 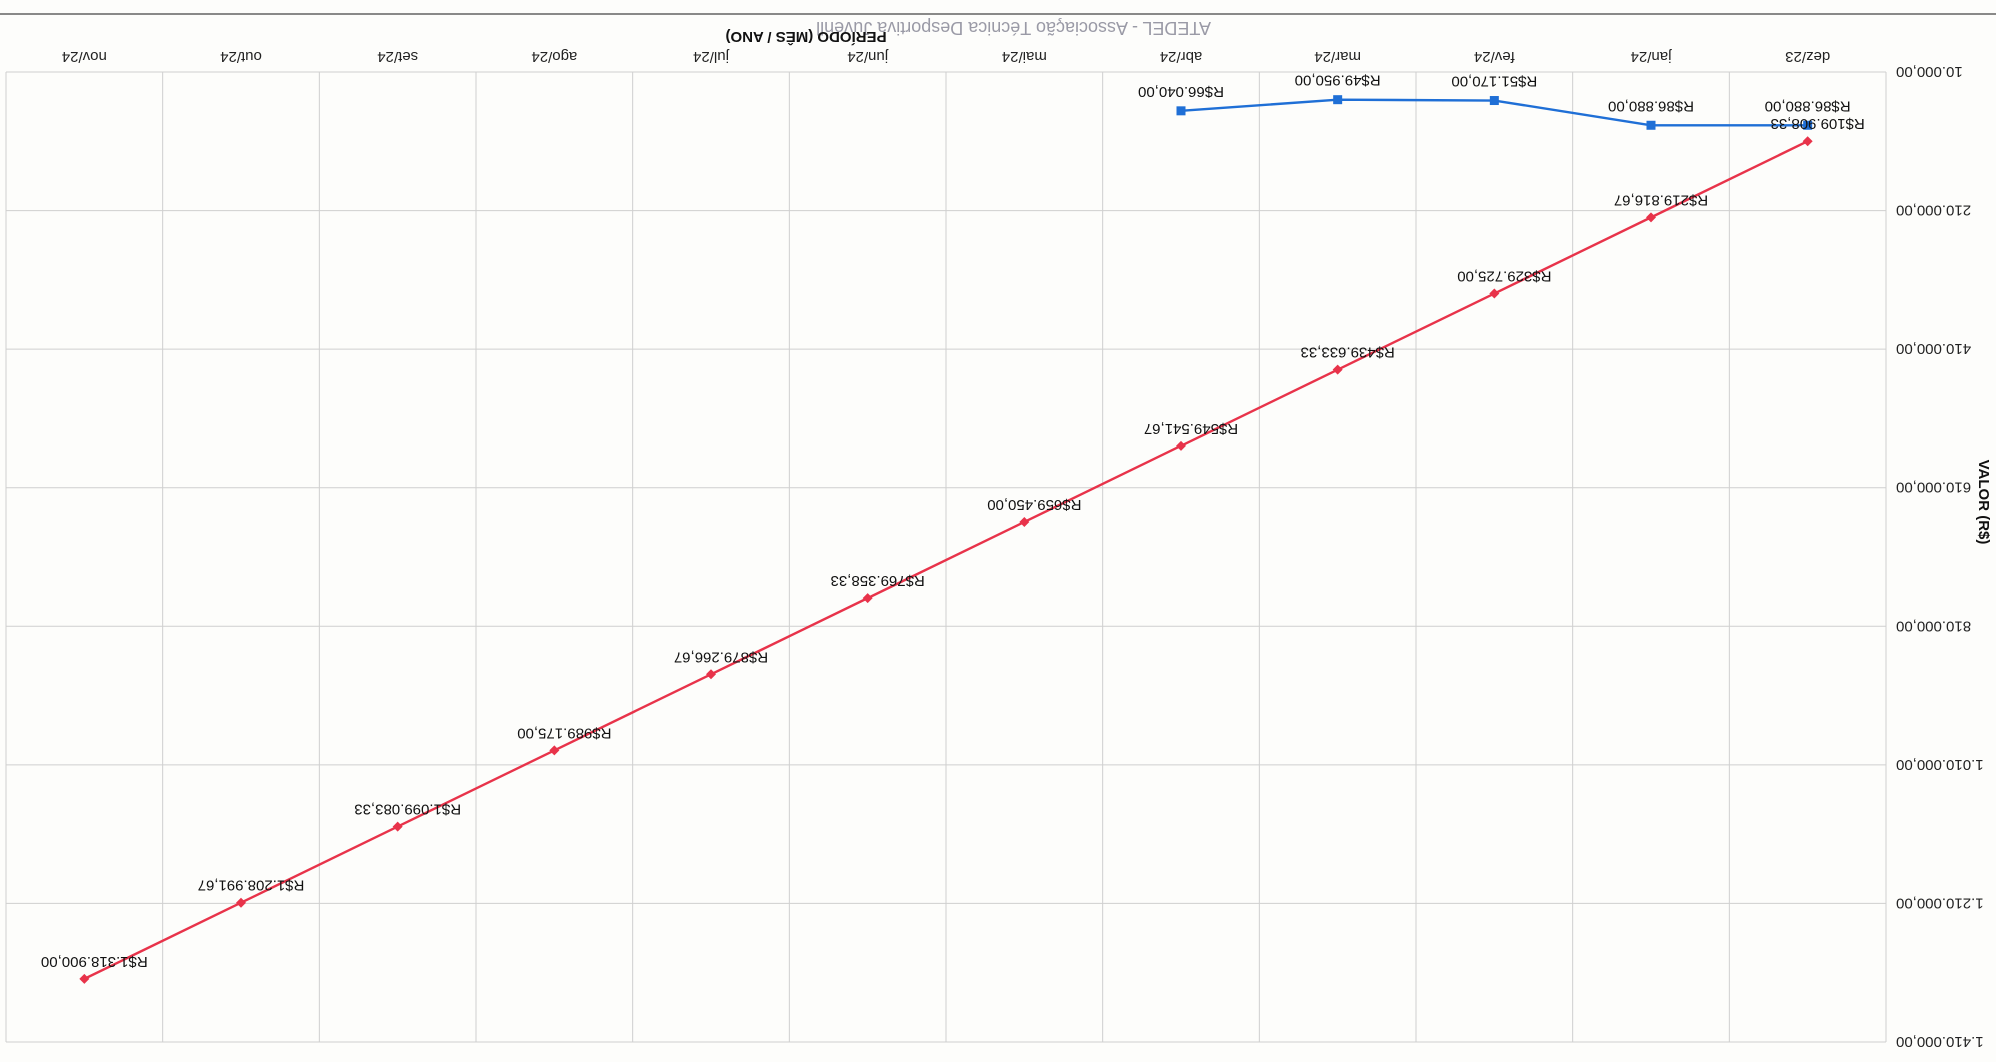 What do you see at coordinates (1983, 502) in the screenshot?
I see `y-axis-title: VALOR (R$)` at bounding box center [1983, 502].